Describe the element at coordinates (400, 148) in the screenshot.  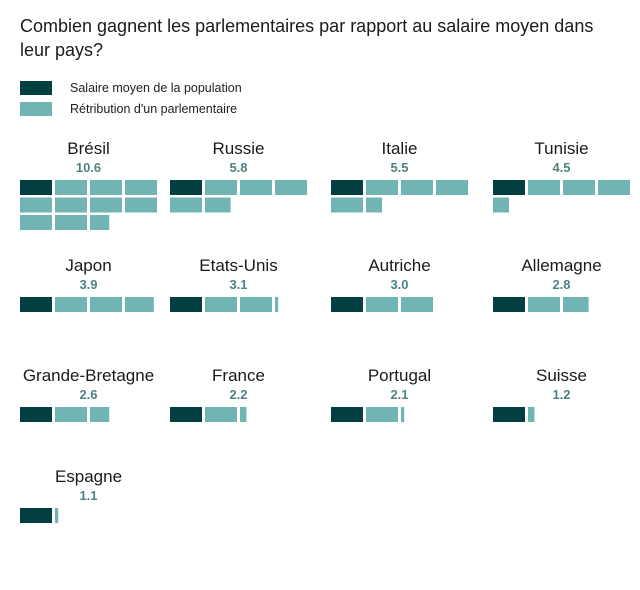
I see `country-name: Italie` at that location.